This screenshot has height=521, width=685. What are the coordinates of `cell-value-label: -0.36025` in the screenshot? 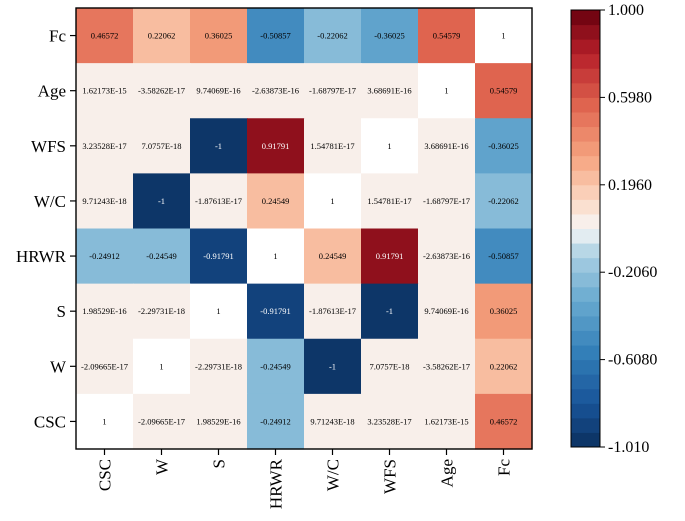 It's located at (389, 36).